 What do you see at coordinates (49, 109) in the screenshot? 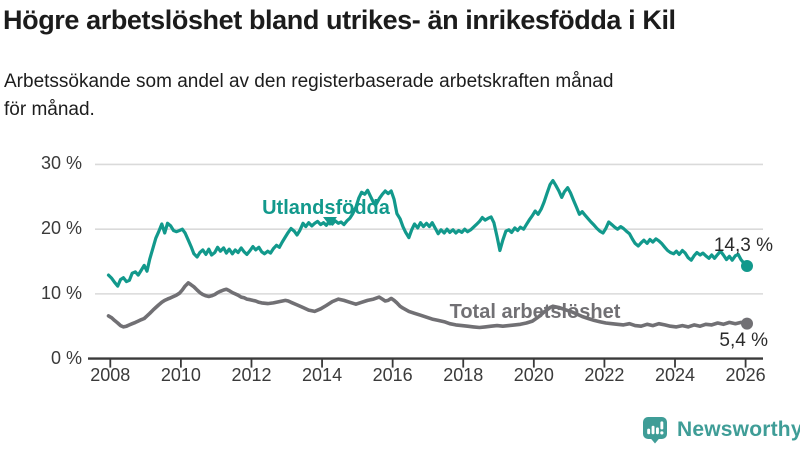
I see `chart-subtitle-line2: för månad.` at bounding box center [49, 109].